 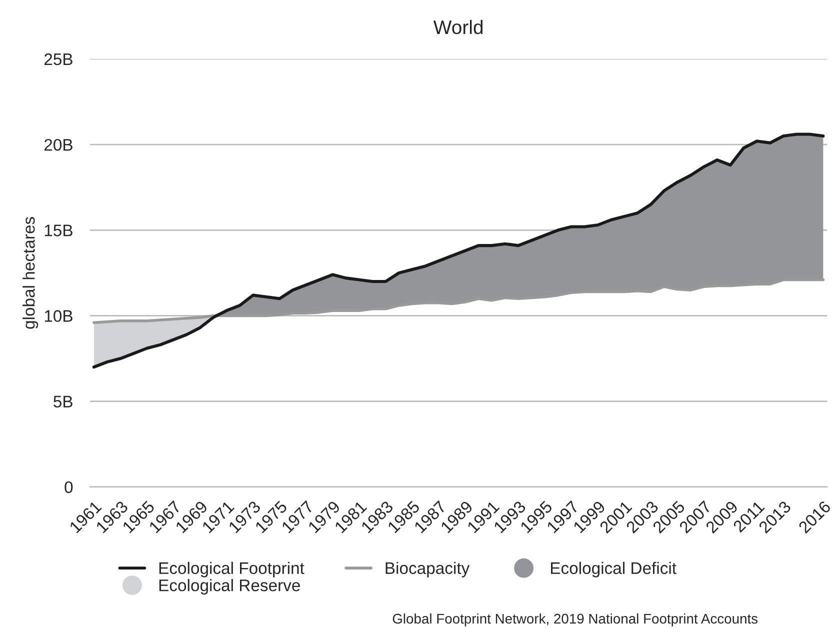 I want to click on y-tick-label: 5B, so click(x=63, y=402).